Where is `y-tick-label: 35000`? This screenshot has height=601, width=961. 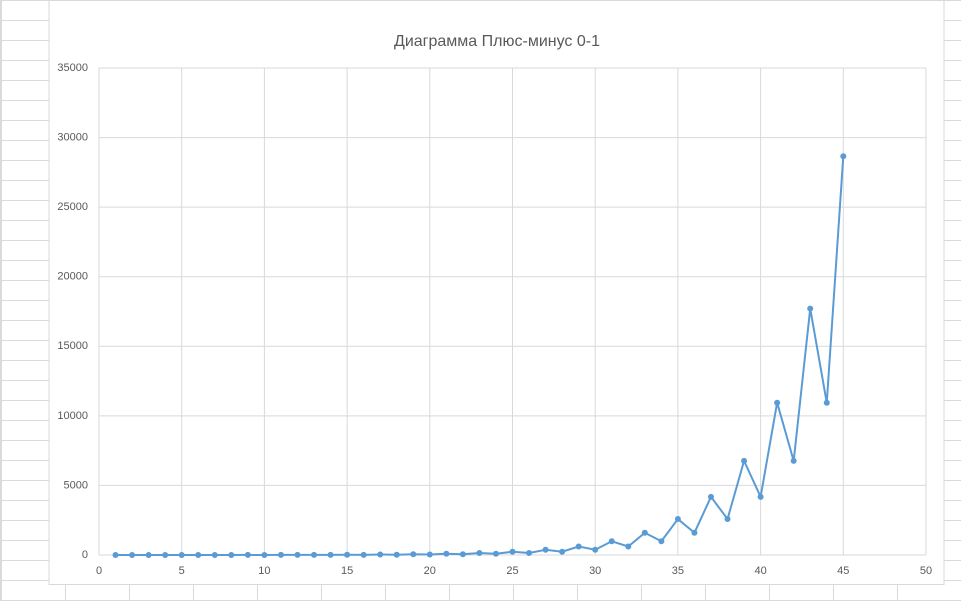 y-tick-label: 35000 is located at coordinates (72, 68).